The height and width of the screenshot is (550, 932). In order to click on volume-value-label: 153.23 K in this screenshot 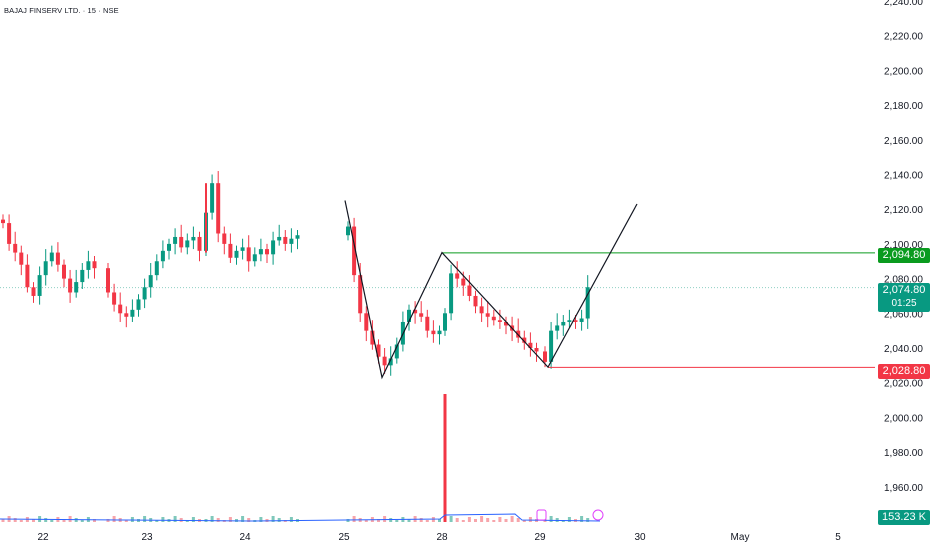, I will do `click(904, 517)`.